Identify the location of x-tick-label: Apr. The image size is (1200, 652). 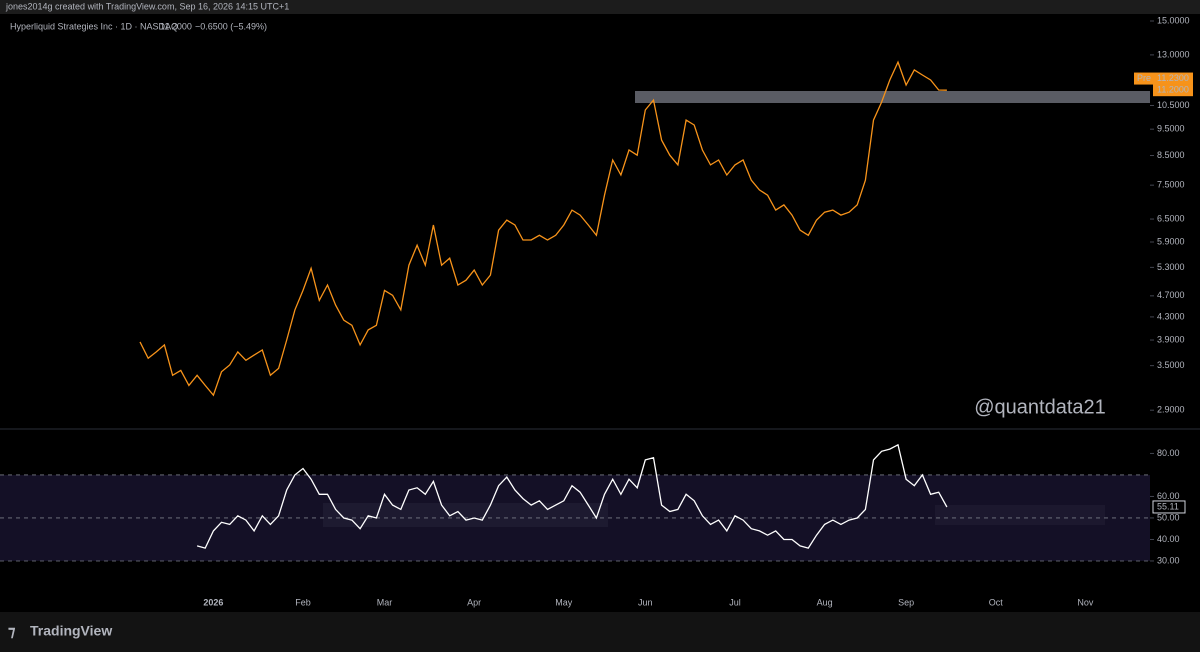
(474, 602).